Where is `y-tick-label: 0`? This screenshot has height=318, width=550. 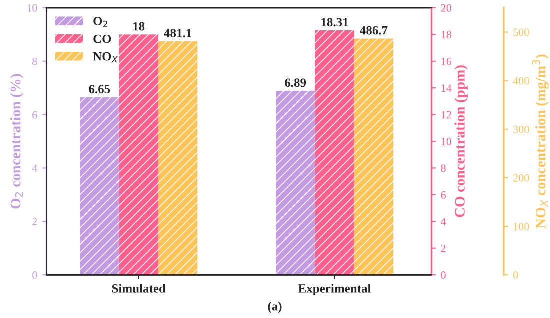 y-tick-label: 0 is located at coordinates (35, 276).